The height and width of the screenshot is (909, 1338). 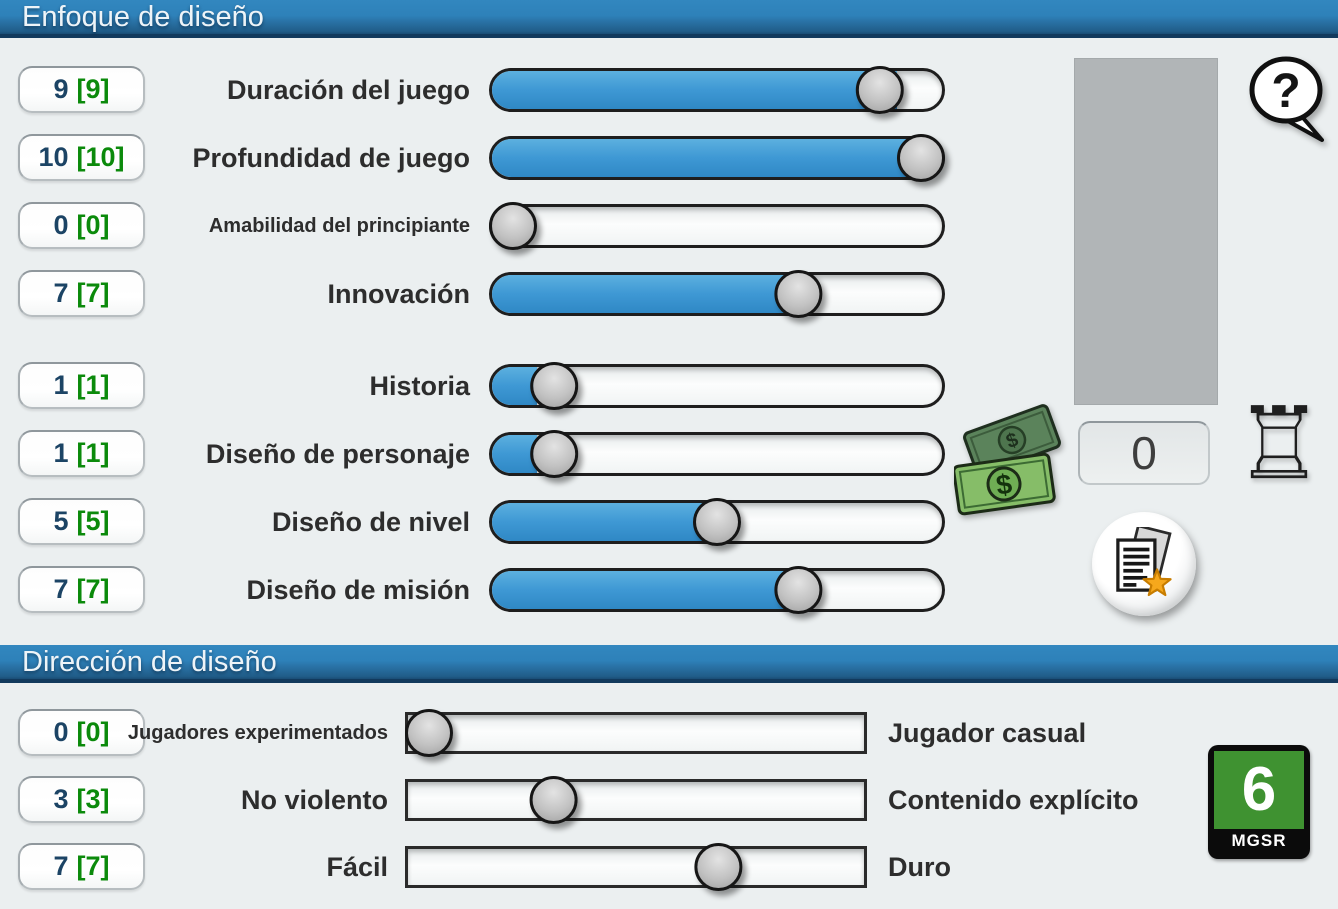 I want to click on report-document-button, so click(x=1144, y=564).